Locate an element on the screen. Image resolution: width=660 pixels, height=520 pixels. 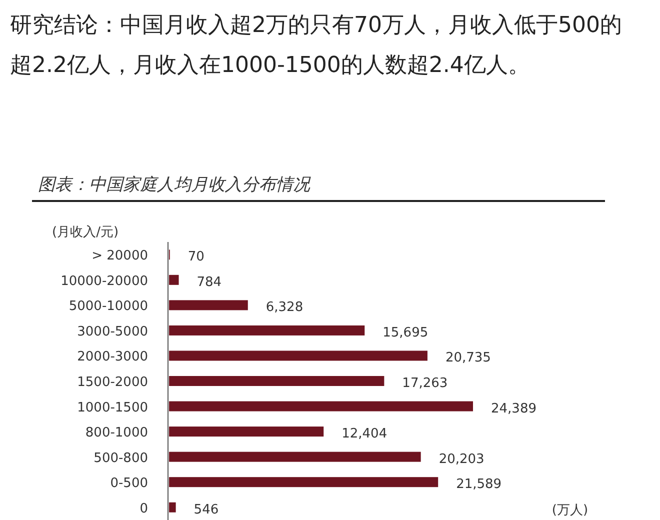
data-label: 12,404 is located at coordinates (365, 434).